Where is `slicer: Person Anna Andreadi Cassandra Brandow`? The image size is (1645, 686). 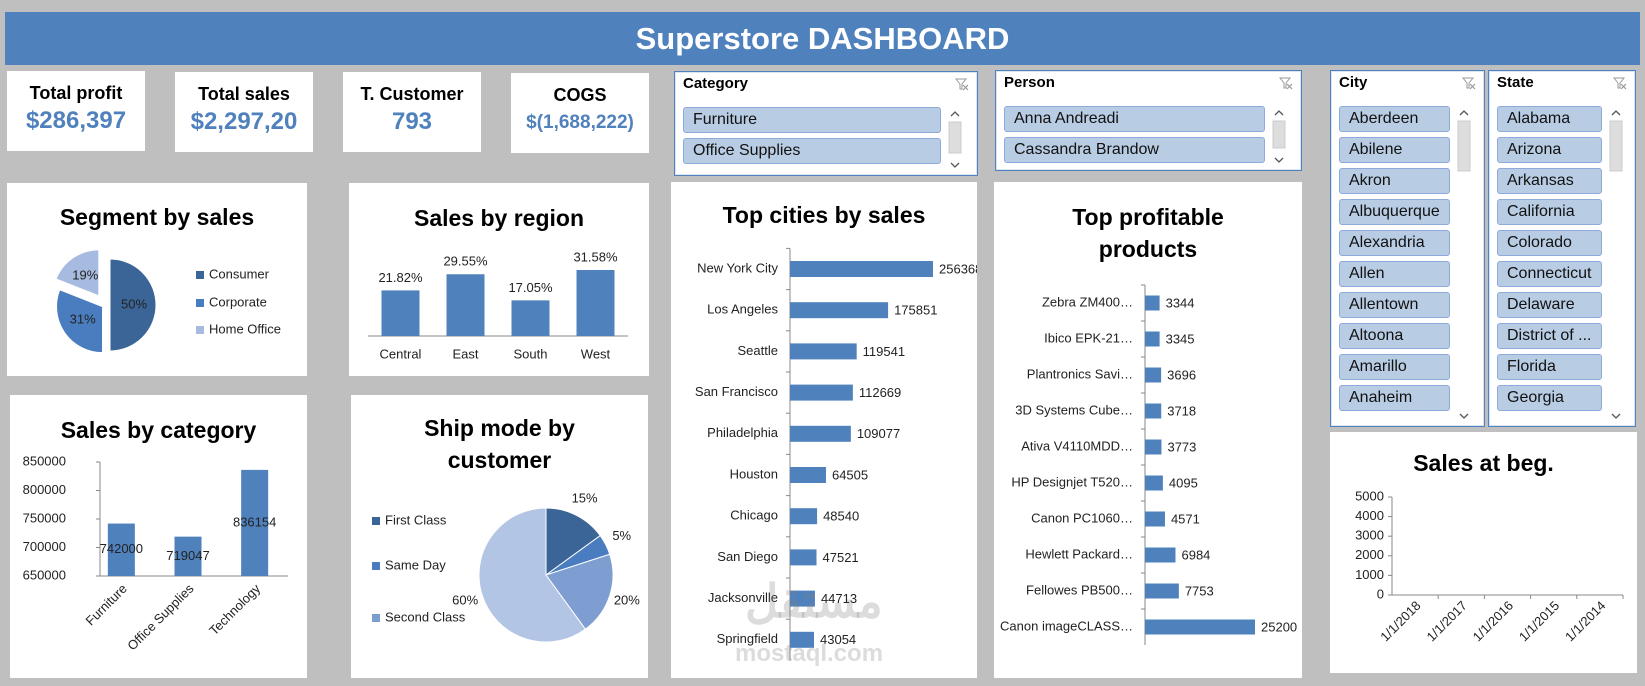
slicer: Person Anna Andreadi Cassandra Brandow is located at coordinates (1148, 120).